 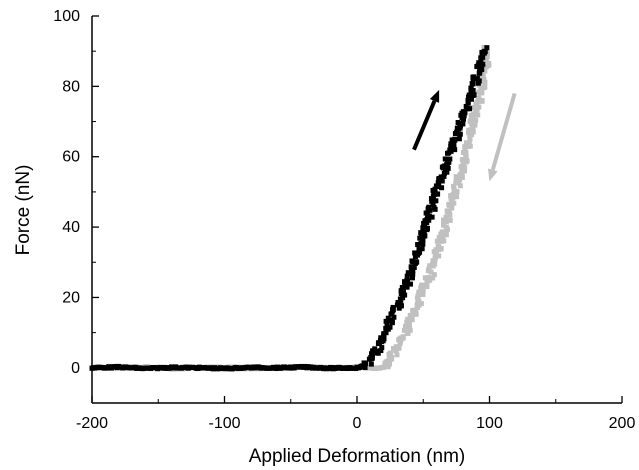 I want to click on arrow-unloading-head, so click(x=492, y=175).